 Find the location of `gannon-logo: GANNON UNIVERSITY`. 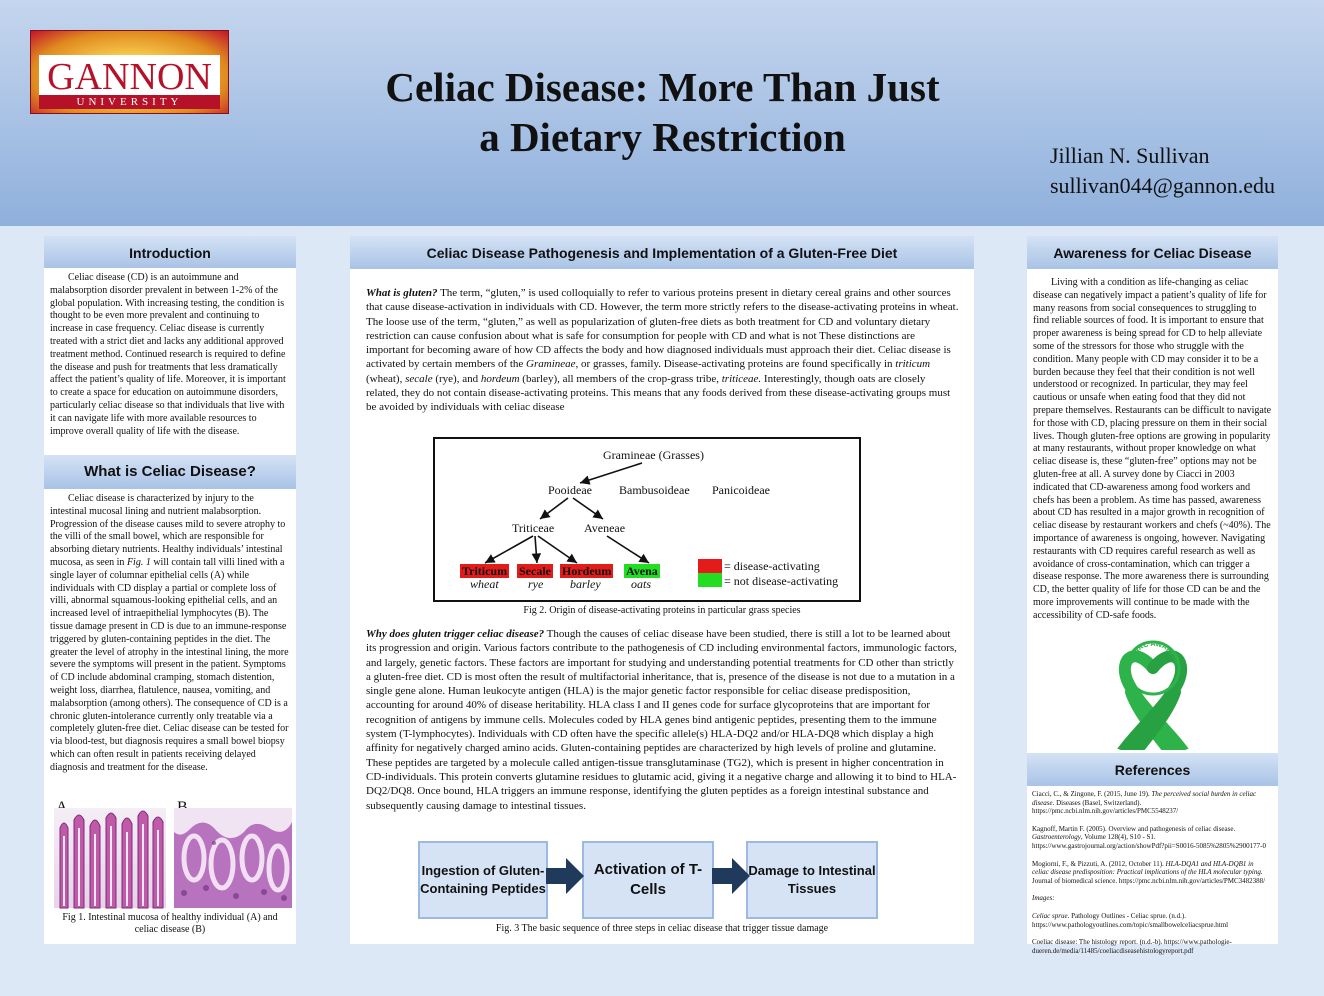

gannon-logo: GANNON UNIVERSITY is located at coordinates (129, 72).